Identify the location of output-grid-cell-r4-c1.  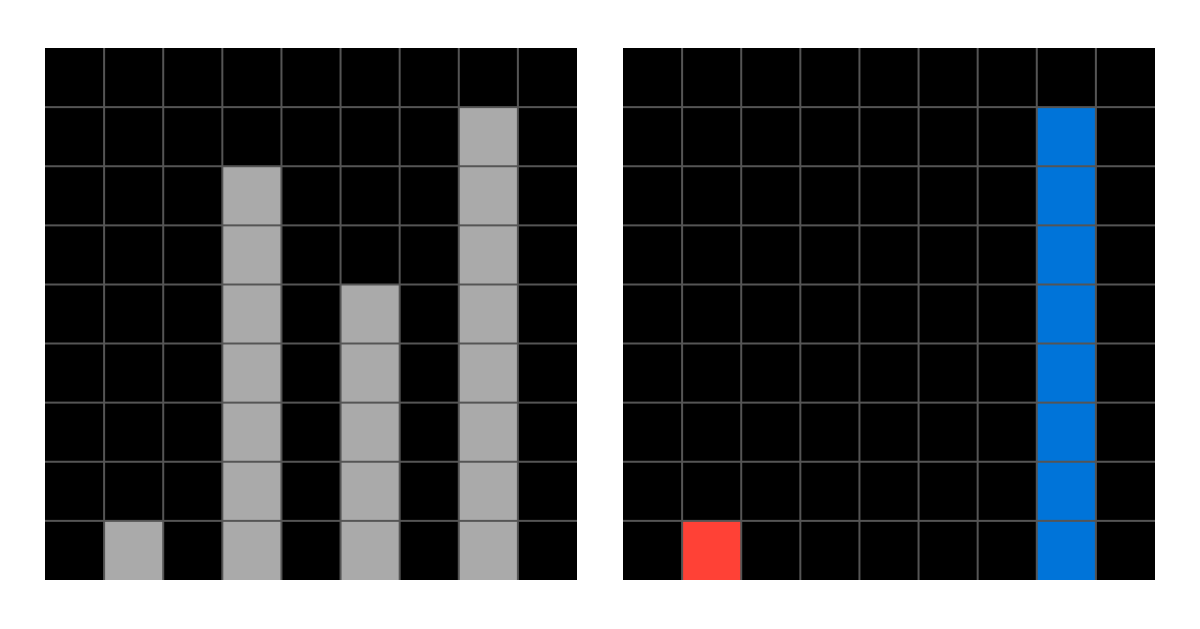
(712, 314).